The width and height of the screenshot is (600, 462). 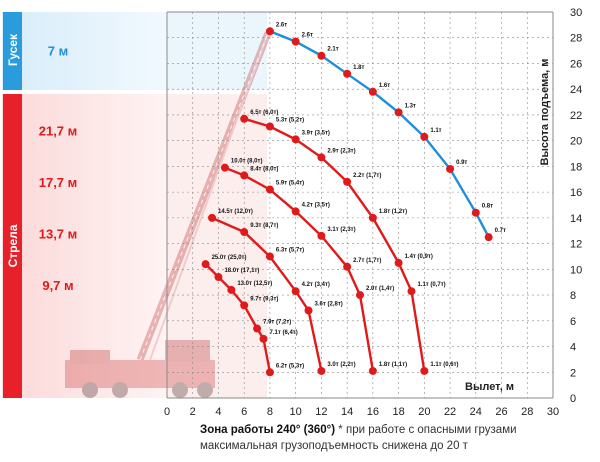 What do you see at coordinates (527, 412) in the screenshot?
I see `x-tick-label: 28` at bounding box center [527, 412].